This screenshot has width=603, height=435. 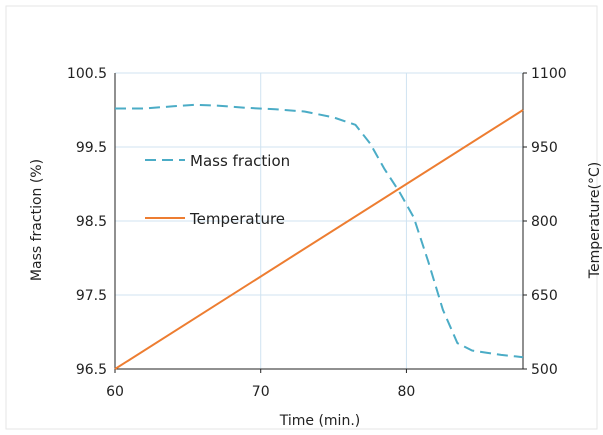 What do you see at coordinates (115, 392) in the screenshot?
I see `x-tick-label: 60` at bounding box center [115, 392].